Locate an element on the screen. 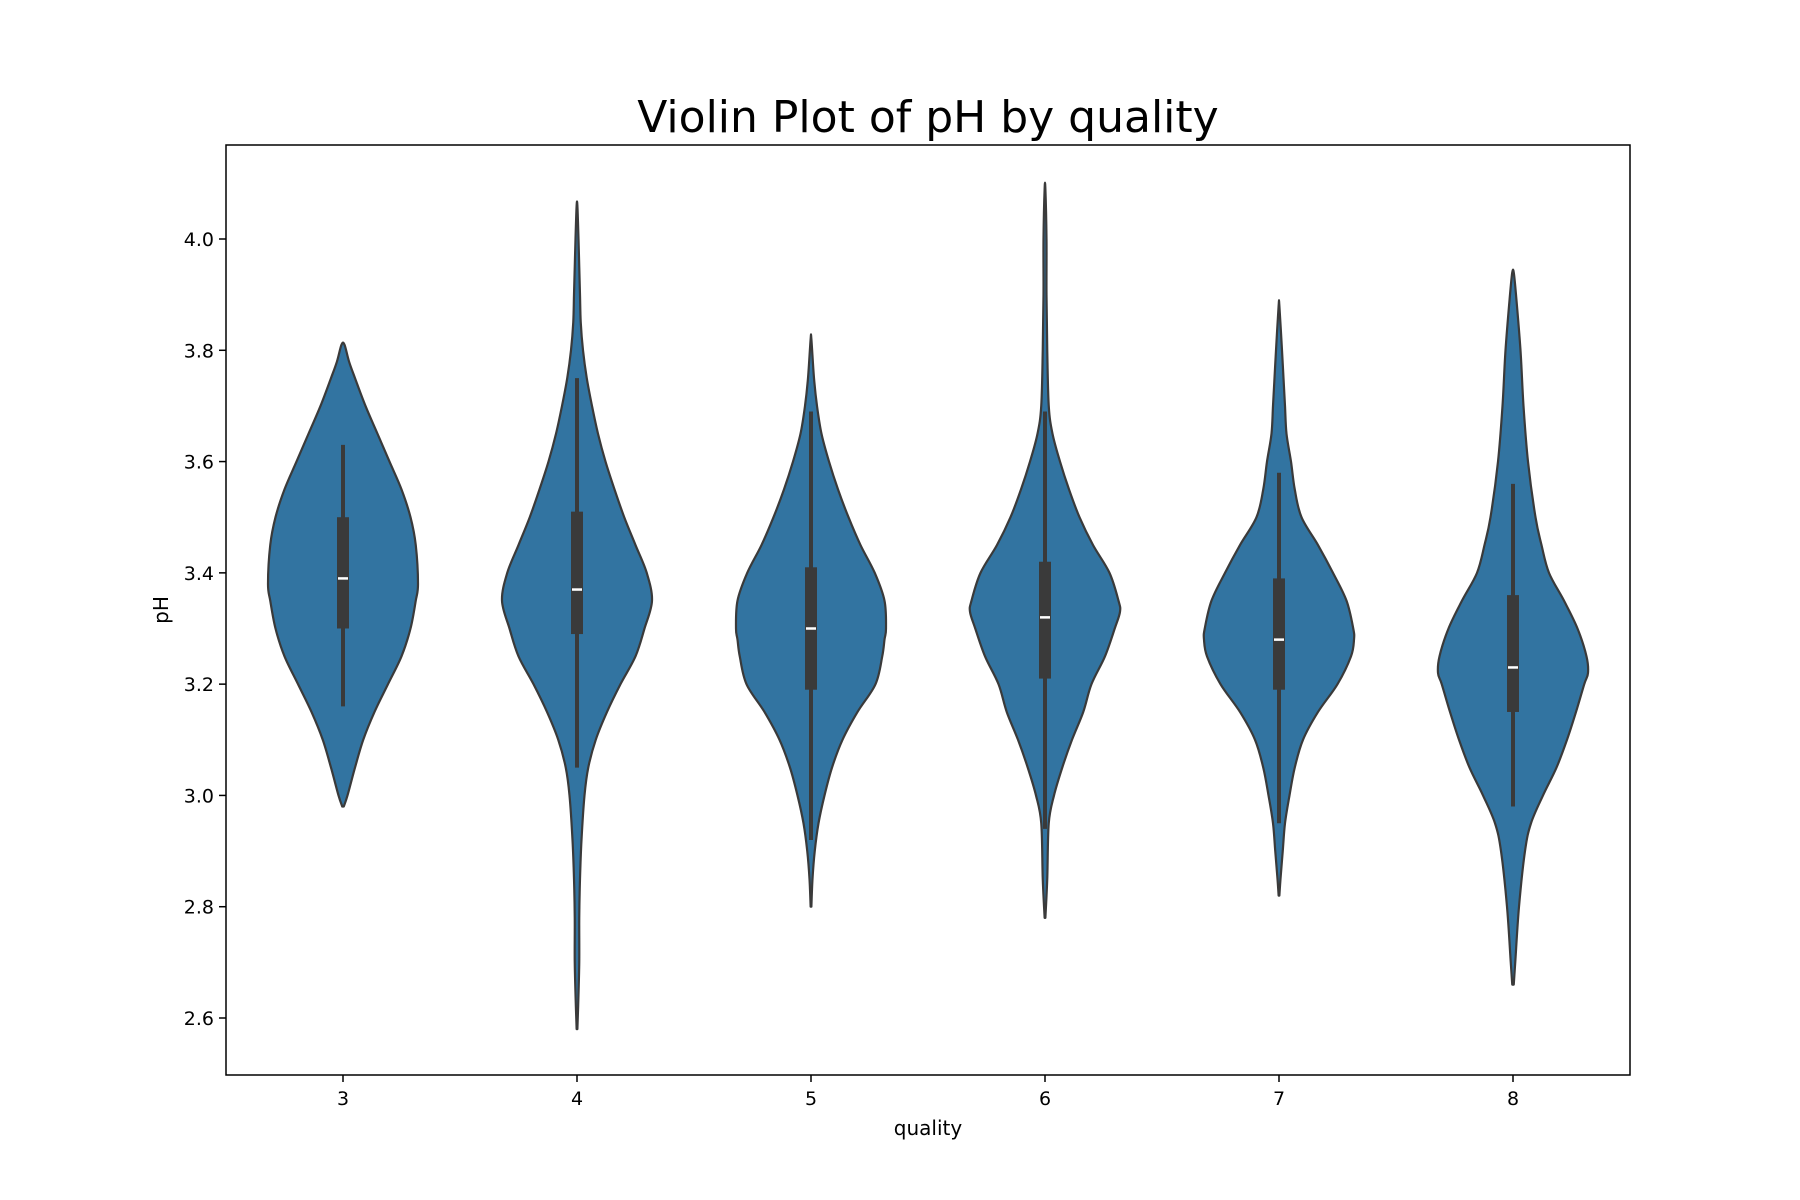 This screenshot has height=1200, width=1800. x-tick-label: 8 is located at coordinates (1513, 1099).